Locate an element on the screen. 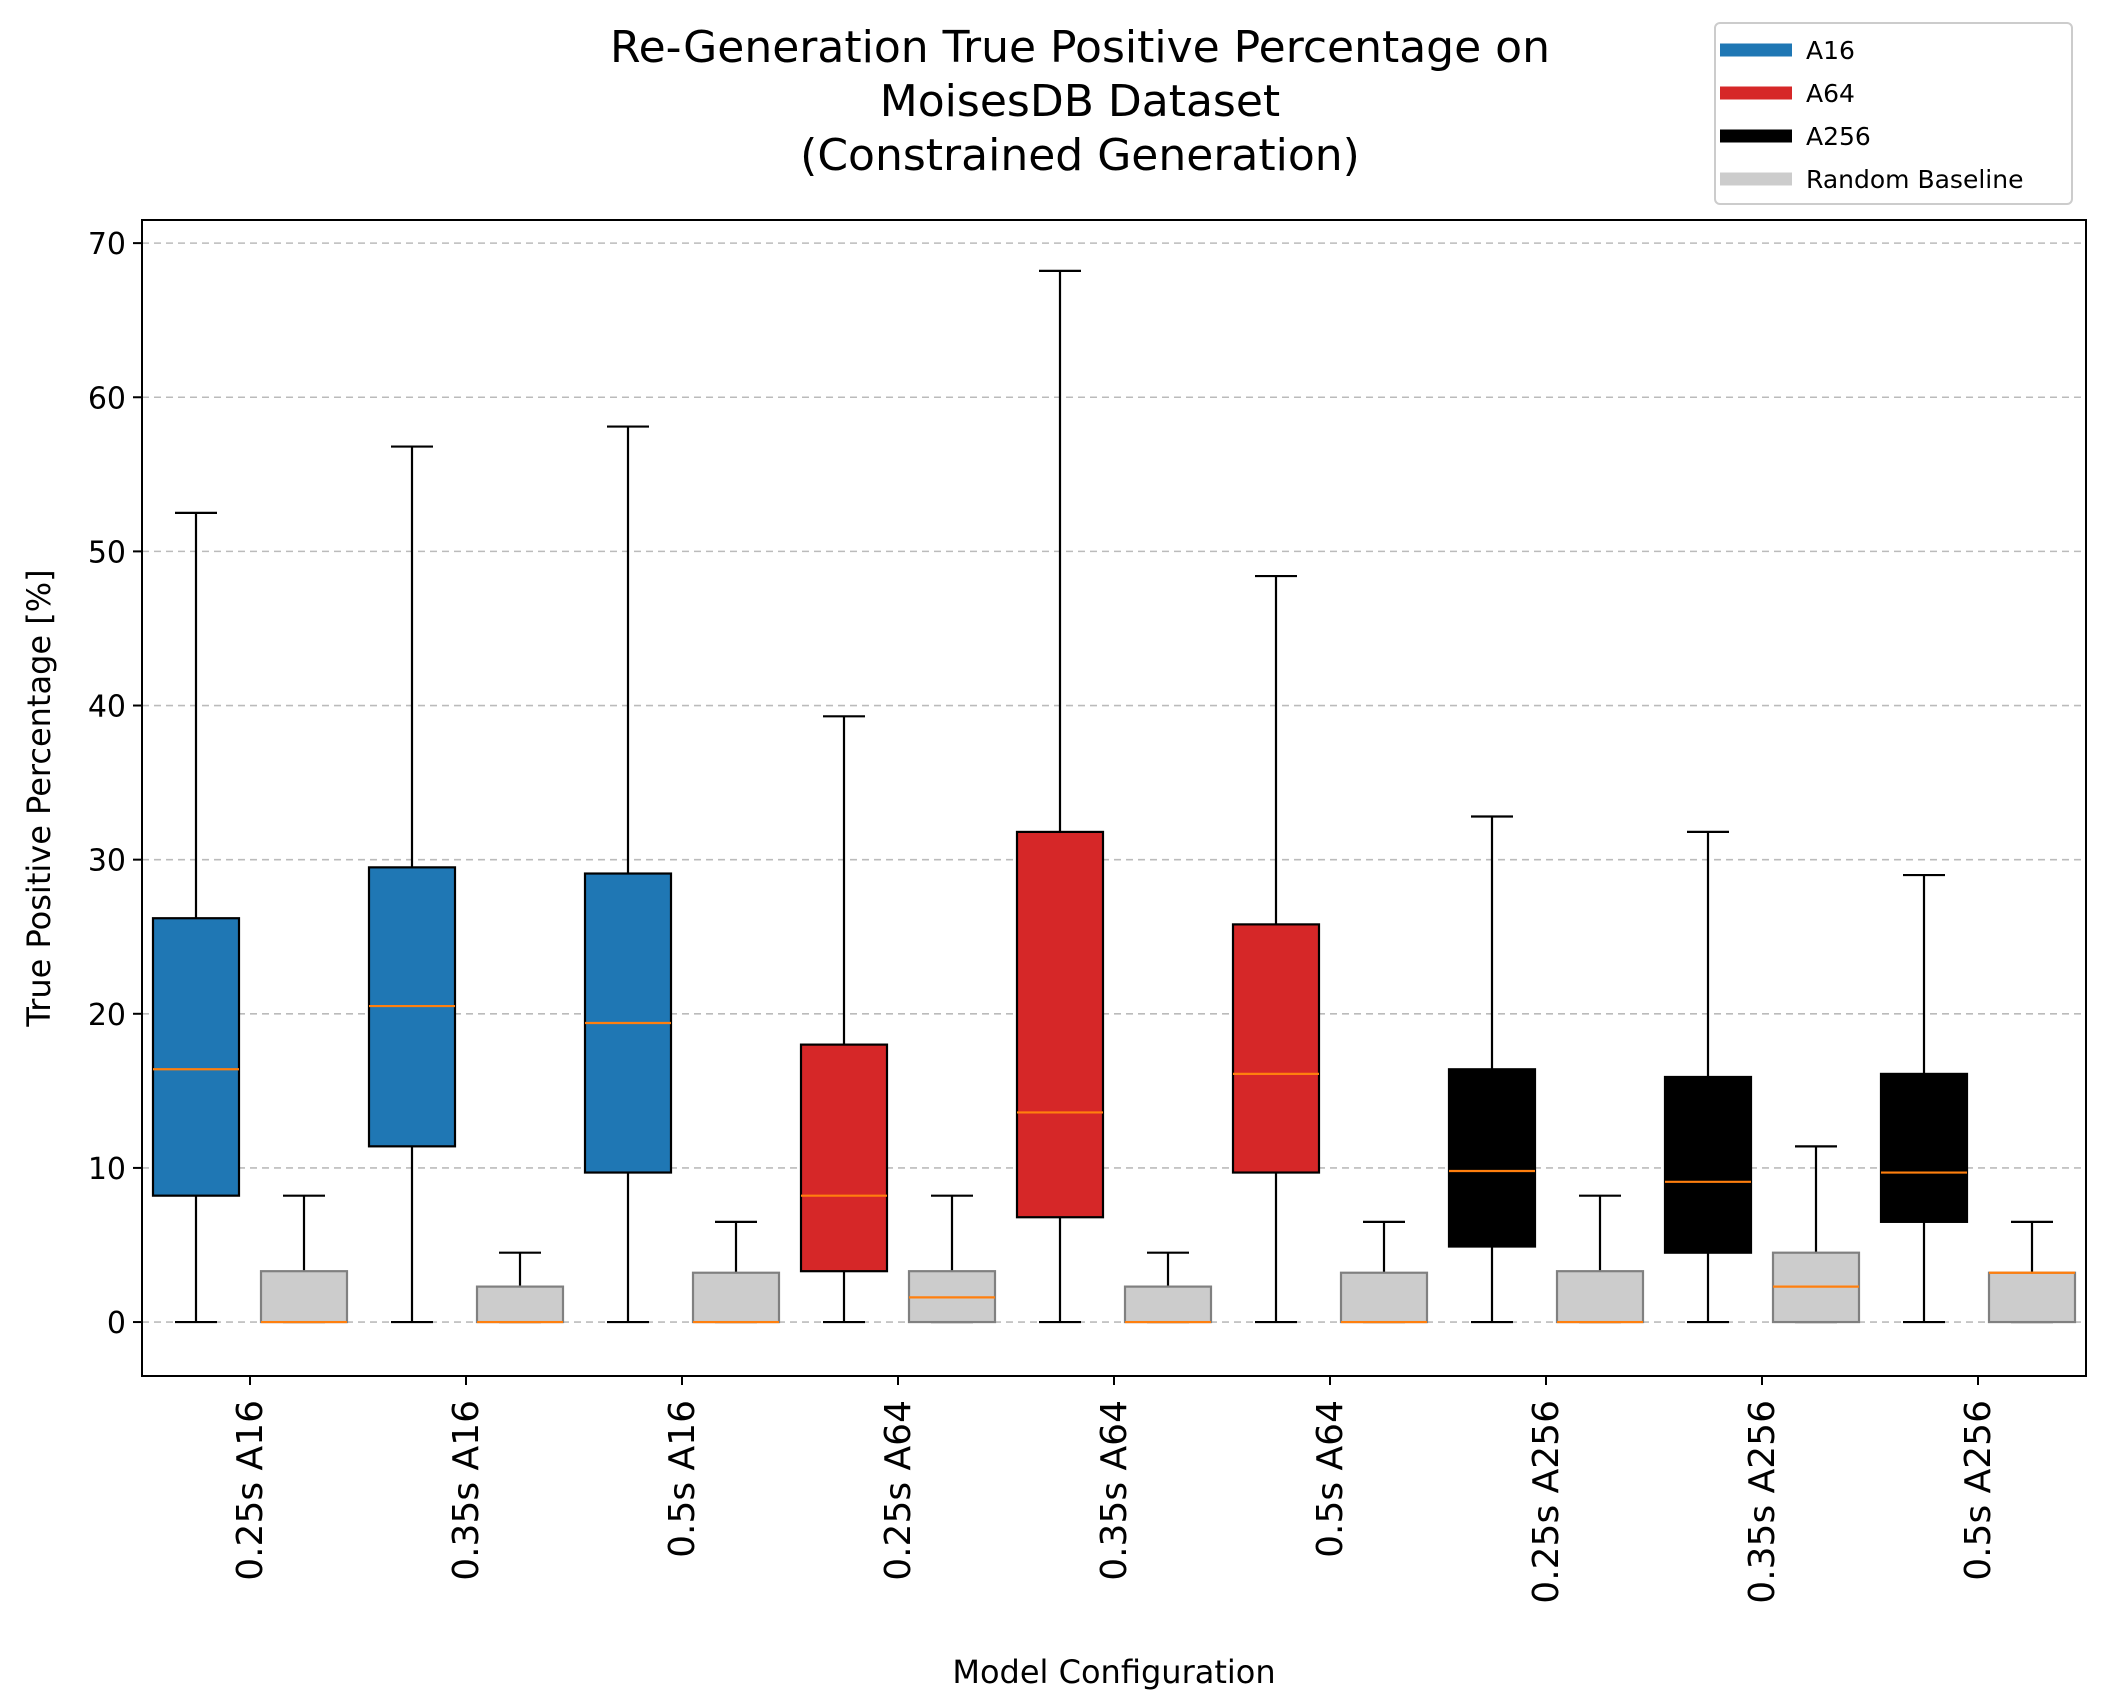 This screenshot has width=2103, height=1708. legend: A16 A64 A256 Random Baseline is located at coordinates (1893, 113).